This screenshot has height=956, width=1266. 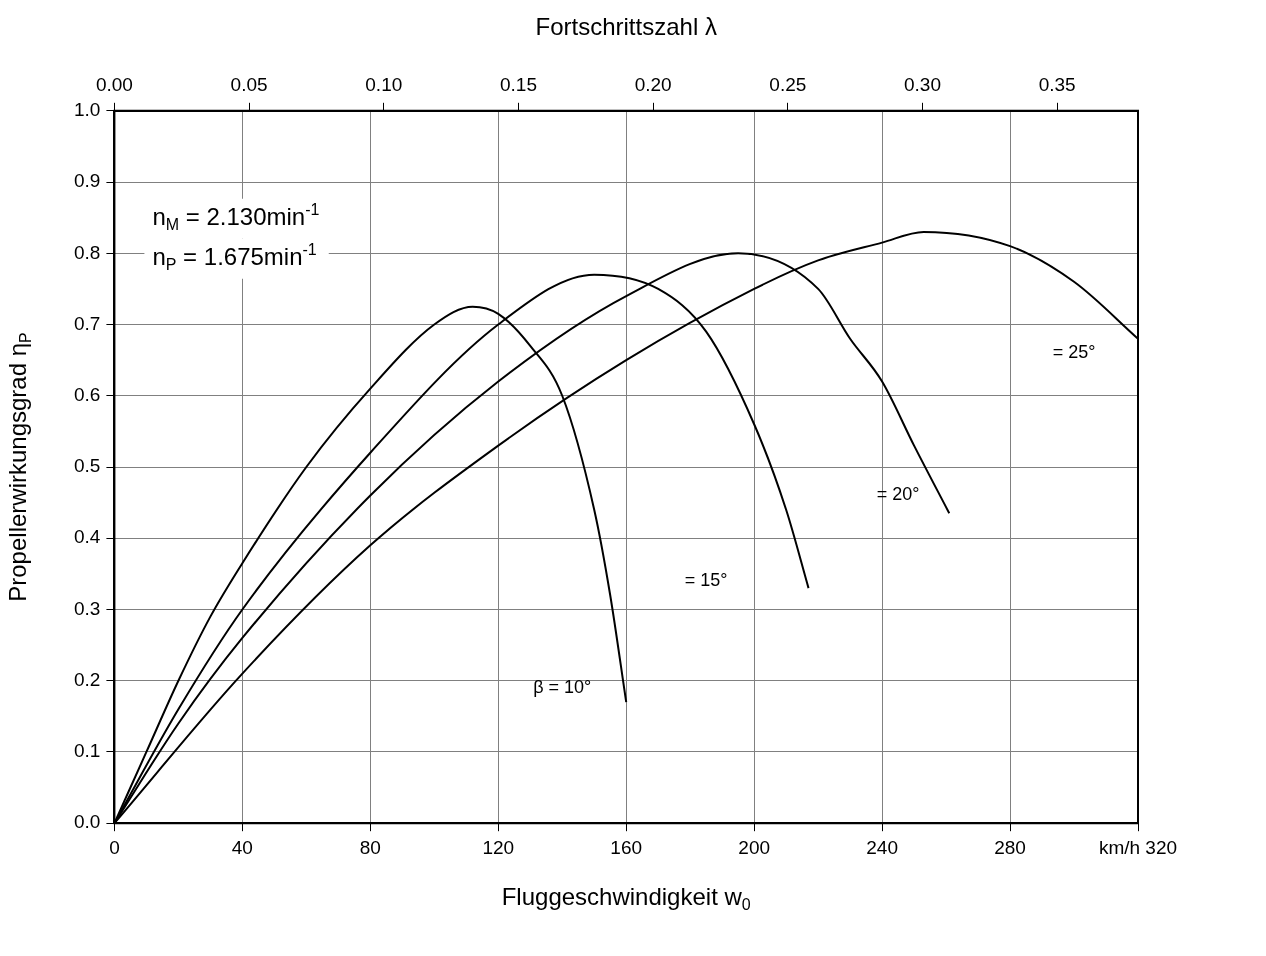 What do you see at coordinates (384, 84) in the screenshot?
I see `x2-tick-label: 0.10` at bounding box center [384, 84].